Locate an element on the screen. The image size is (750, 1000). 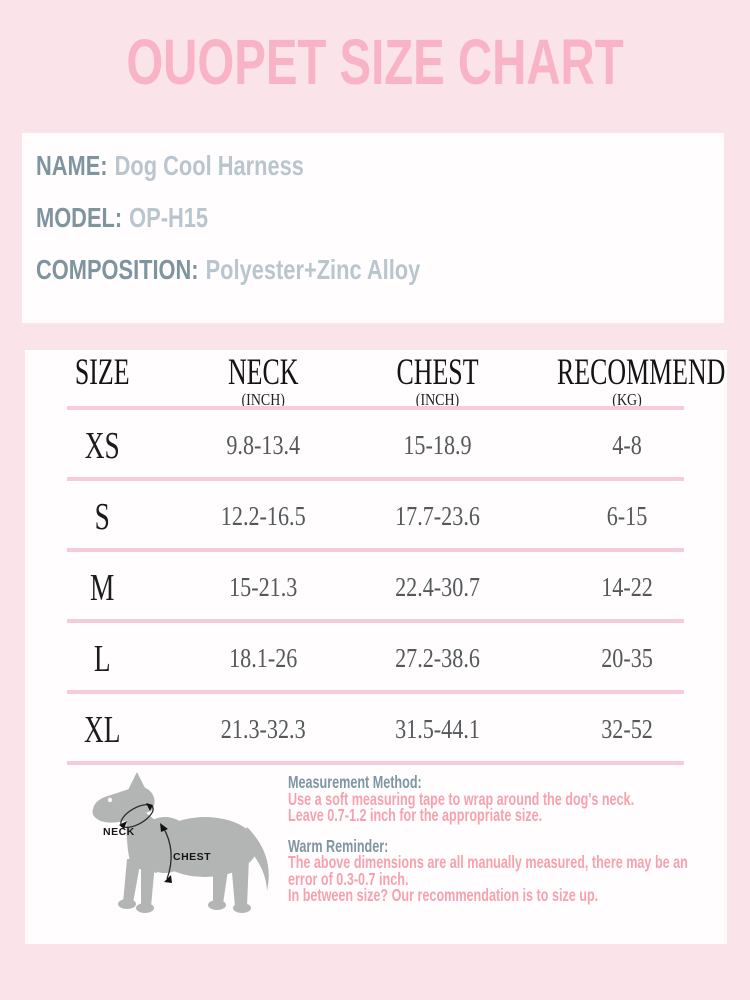
header-divider-line is located at coordinates (375, 408).